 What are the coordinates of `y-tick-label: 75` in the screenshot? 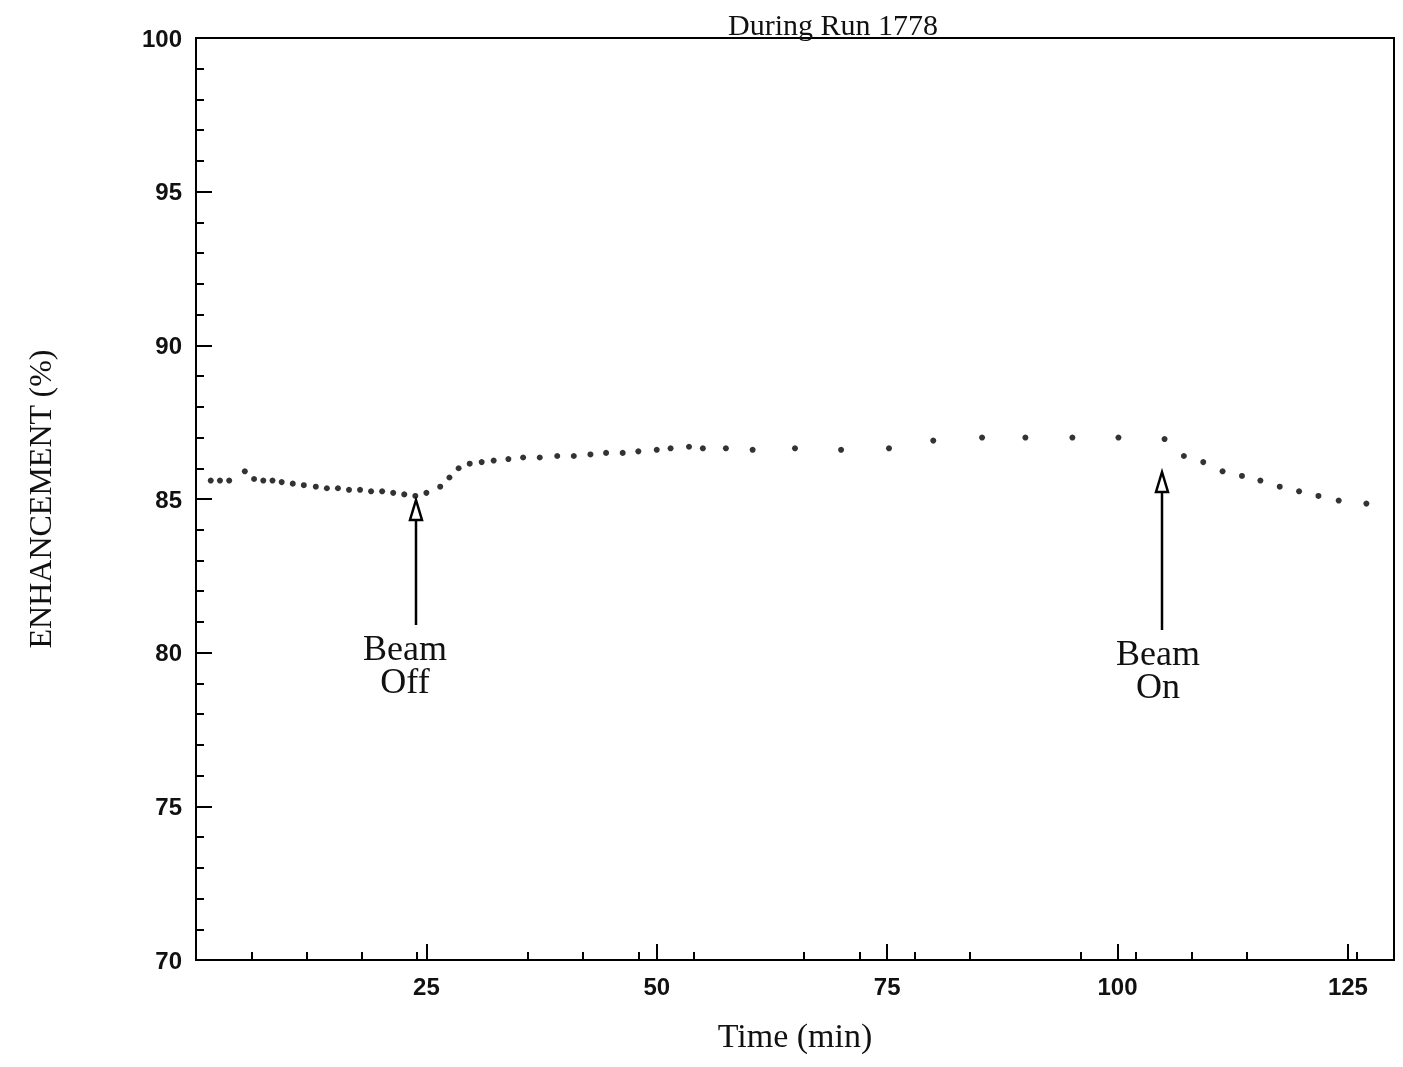 It's located at (168, 806).